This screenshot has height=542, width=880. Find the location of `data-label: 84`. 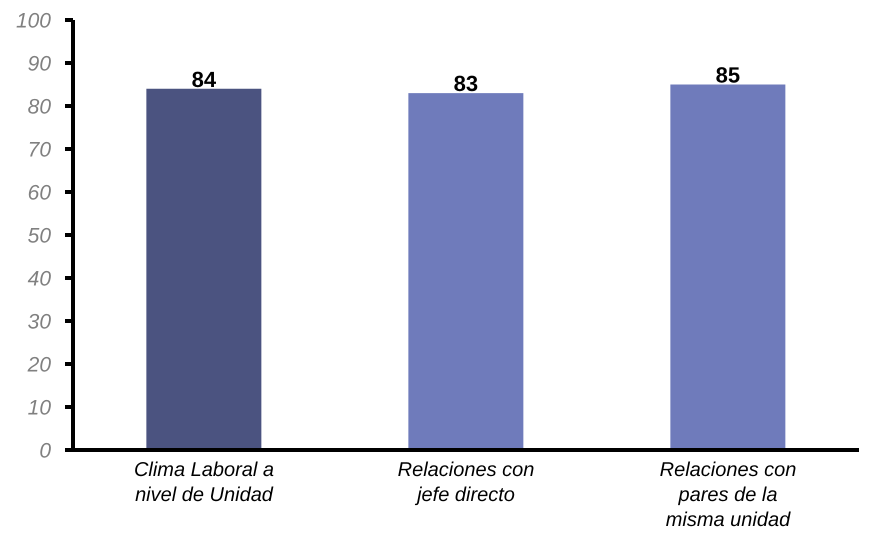

data-label: 84 is located at coordinates (204, 79).